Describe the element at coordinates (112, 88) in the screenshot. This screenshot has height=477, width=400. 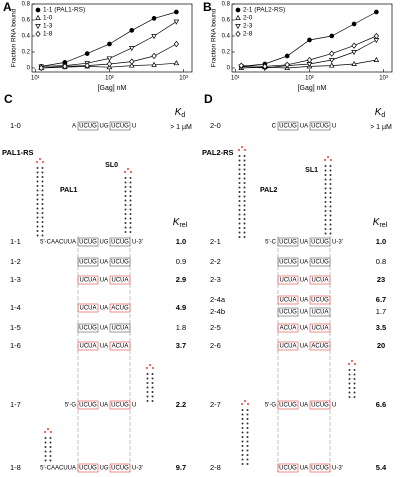
I see `x-axis-label: [Gag] nM` at that location.